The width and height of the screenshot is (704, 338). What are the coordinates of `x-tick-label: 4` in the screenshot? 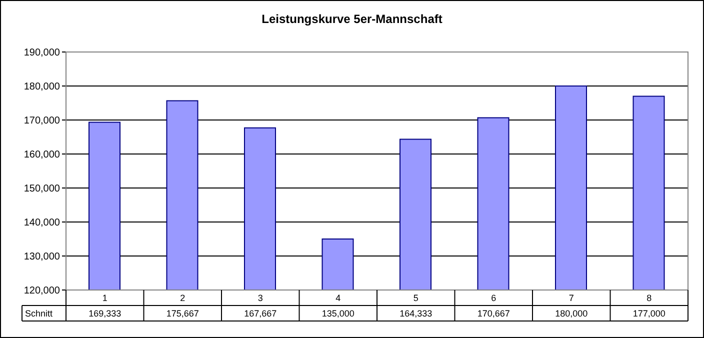 It's located at (338, 298).